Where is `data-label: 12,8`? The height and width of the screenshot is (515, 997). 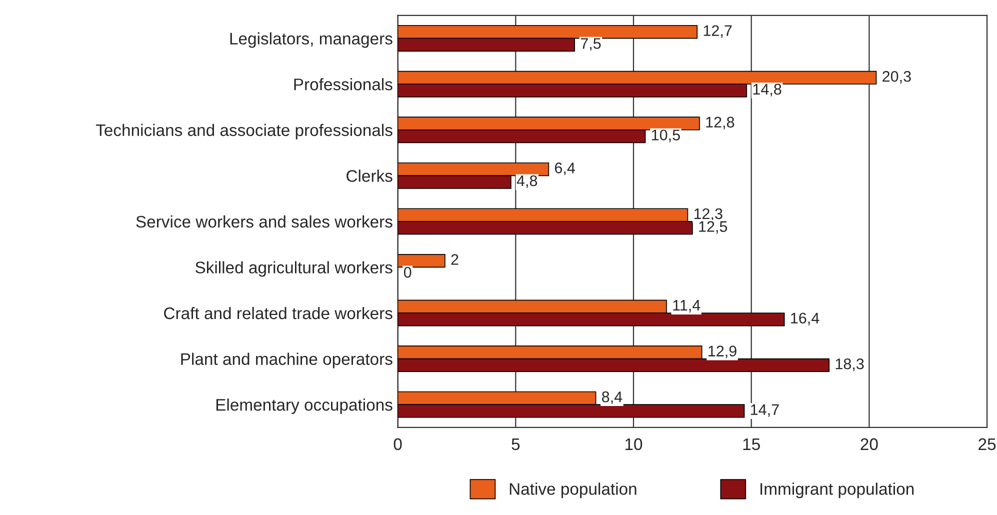
data-label: 12,8 is located at coordinates (720, 123).